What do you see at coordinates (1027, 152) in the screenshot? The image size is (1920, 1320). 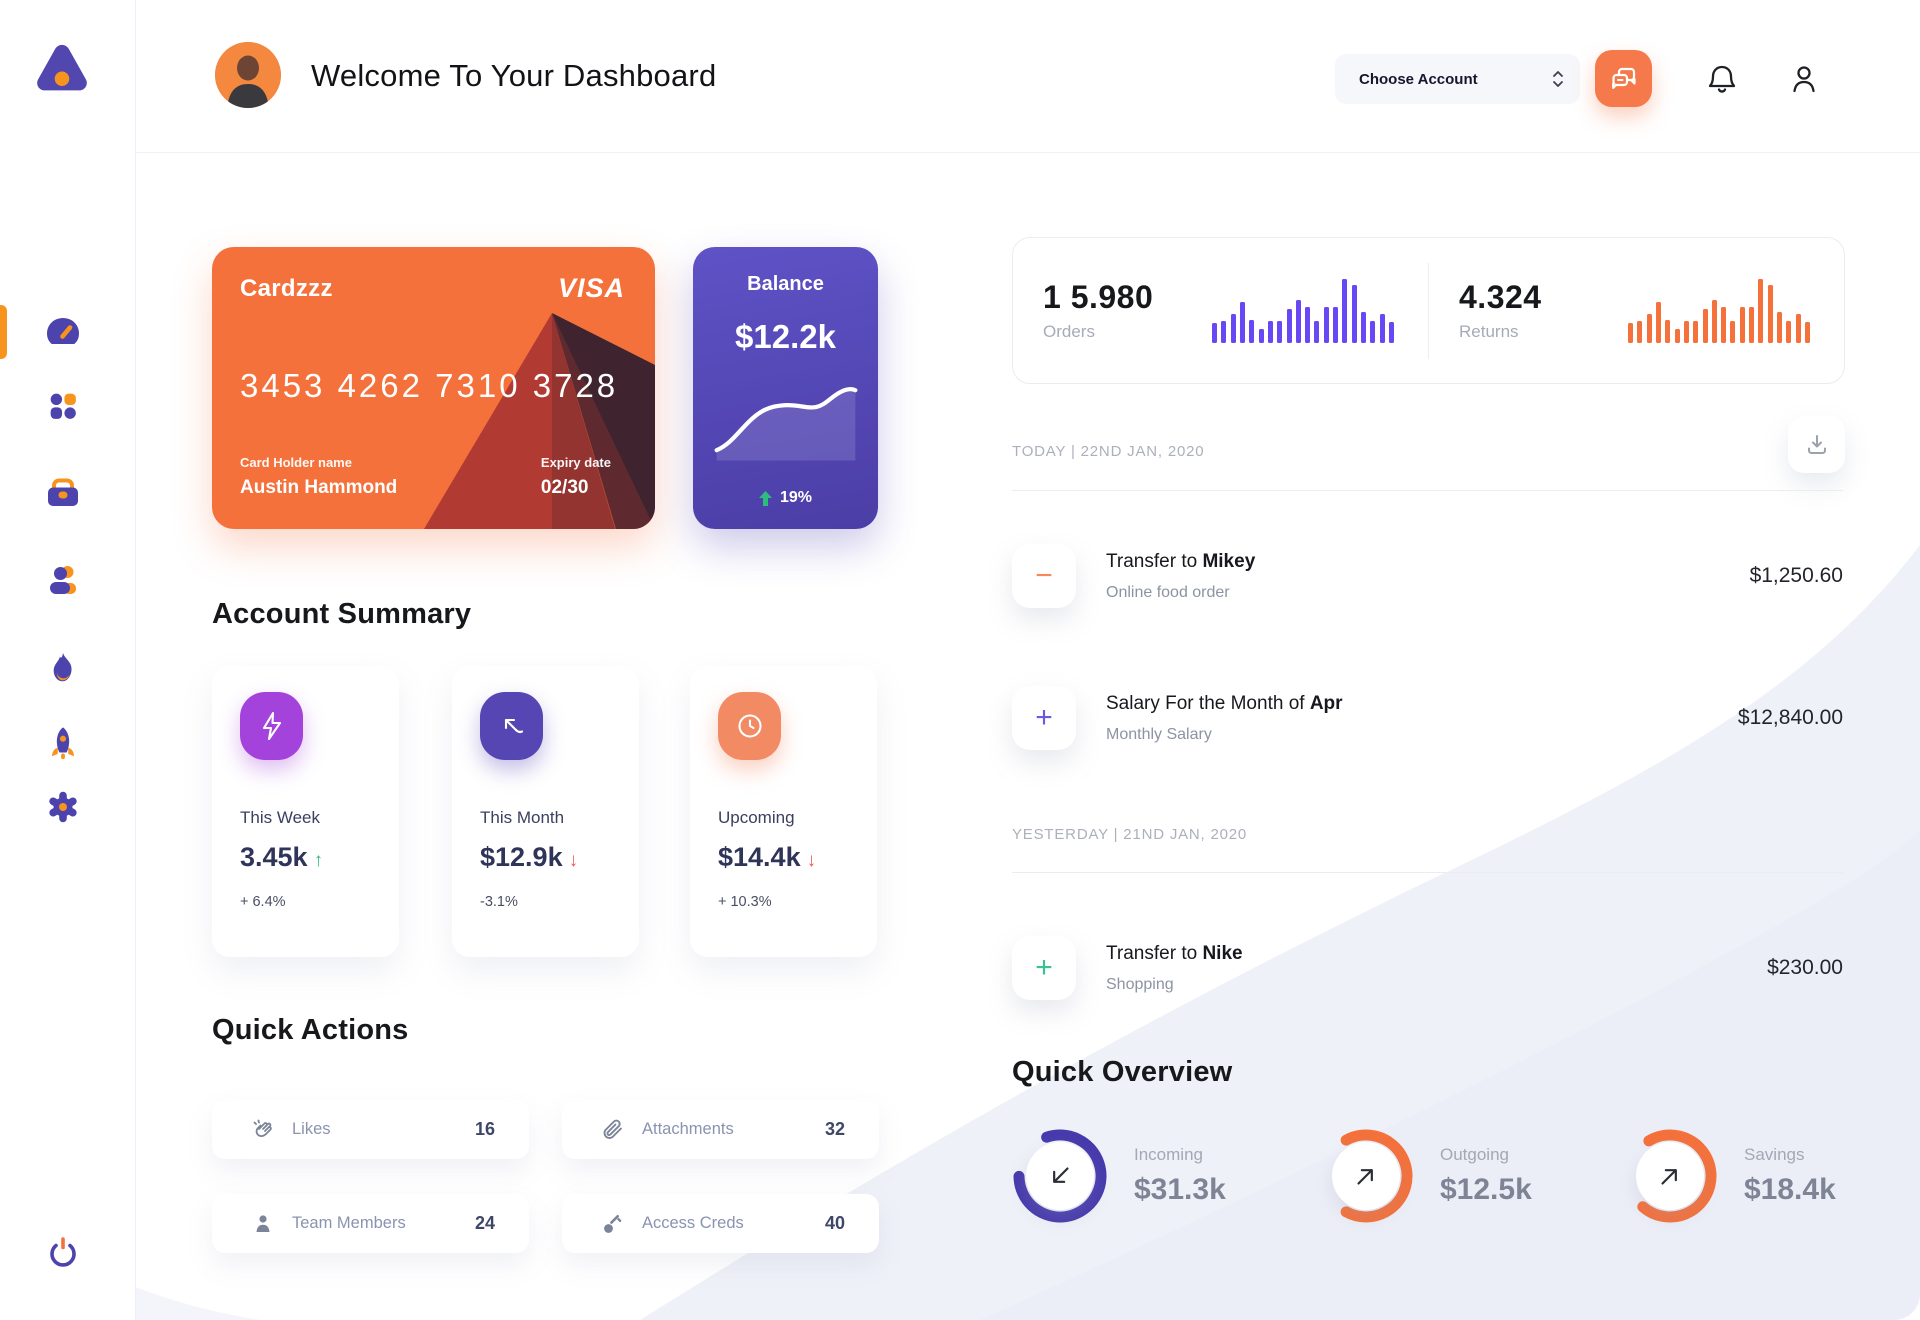 I see `header-divider` at bounding box center [1027, 152].